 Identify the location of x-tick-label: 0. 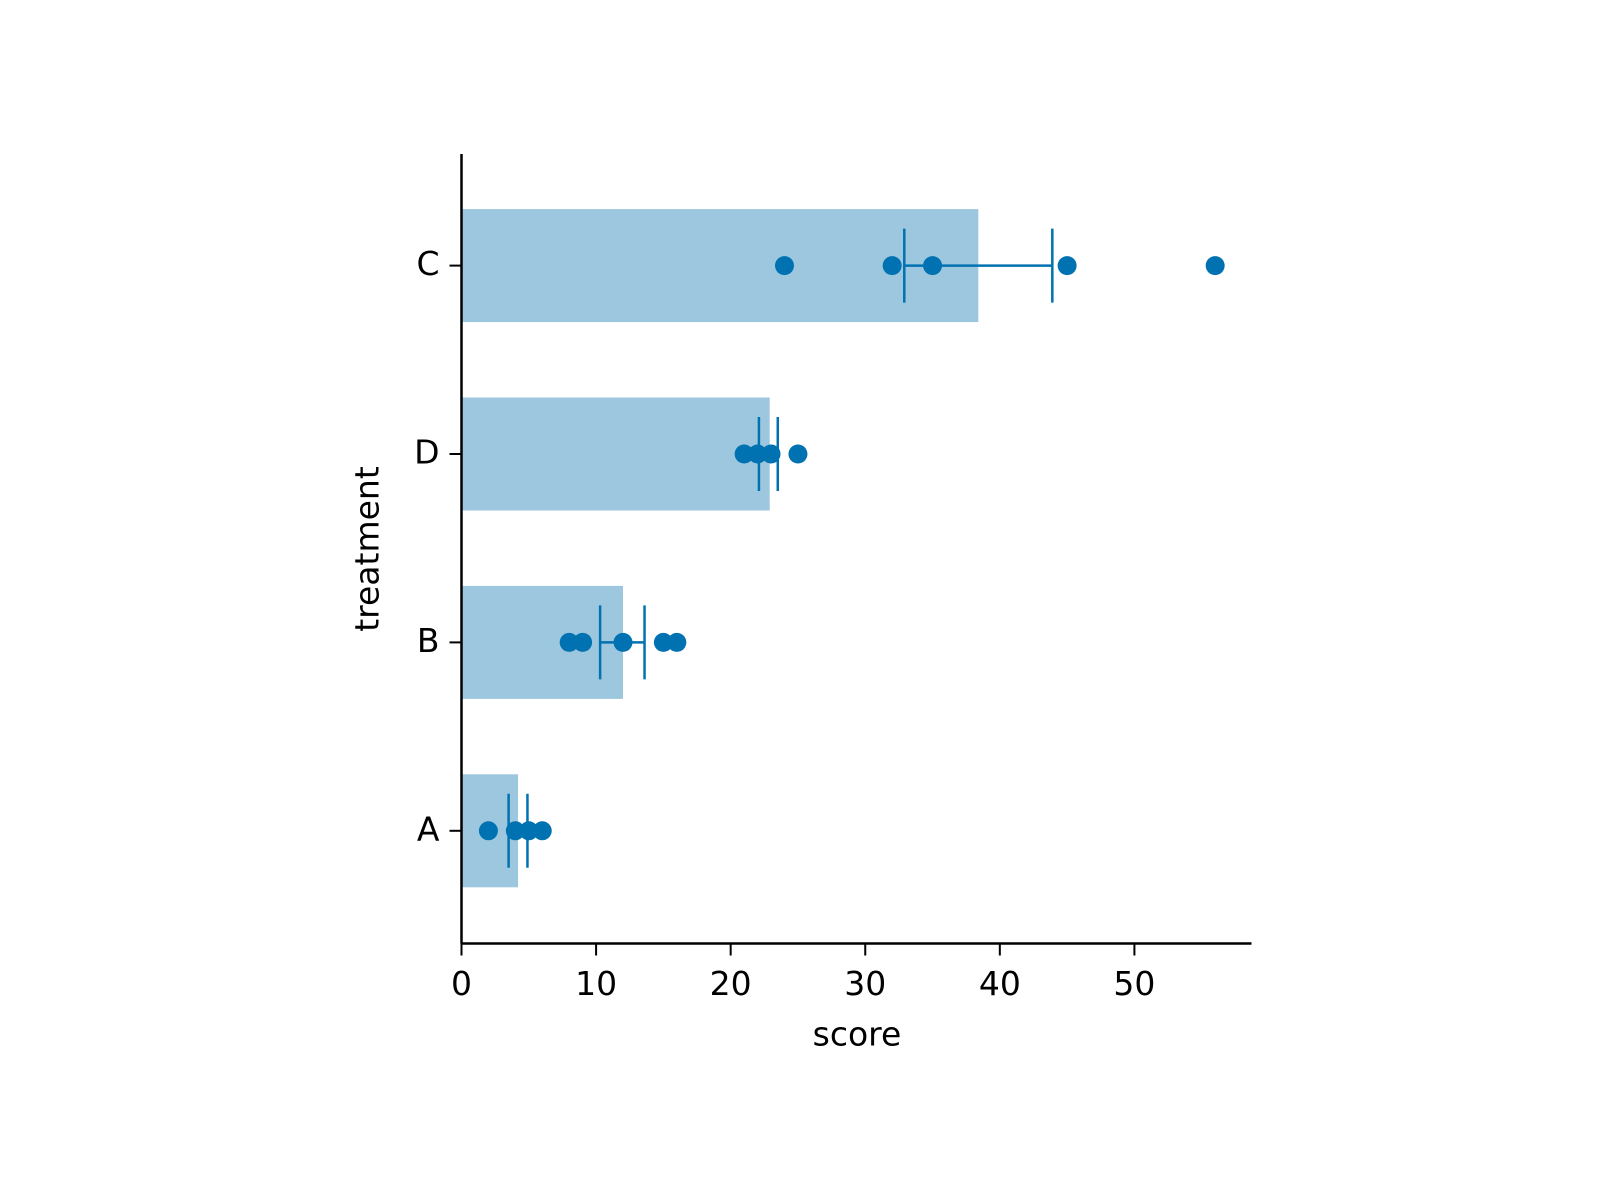
(461, 983).